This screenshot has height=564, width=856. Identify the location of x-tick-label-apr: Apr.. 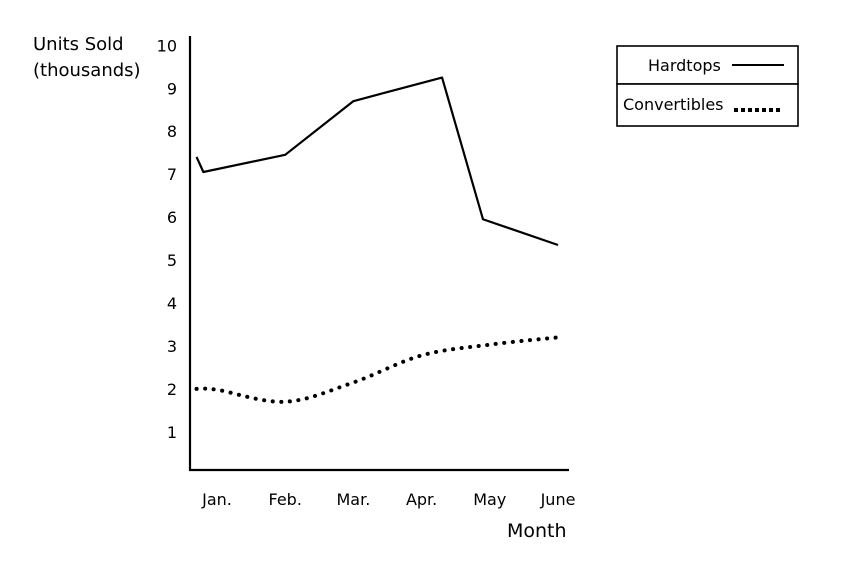
(421, 499).